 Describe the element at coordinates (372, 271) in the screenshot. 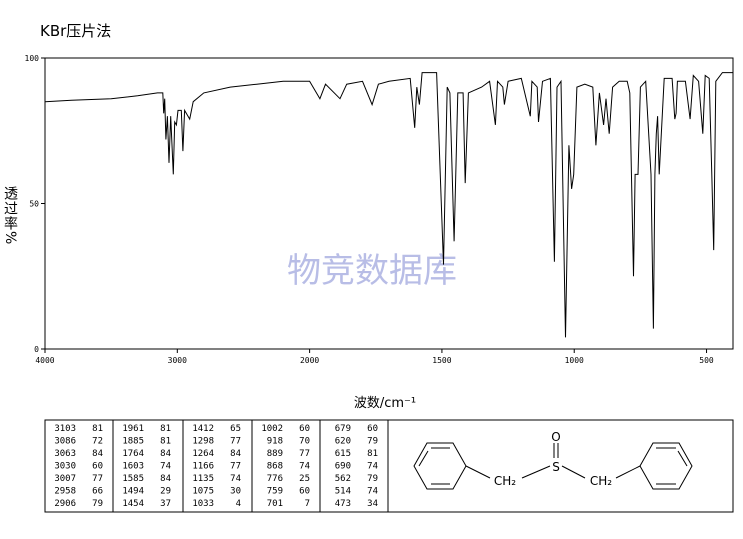

I see `watermark: 物竞数据库` at that location.